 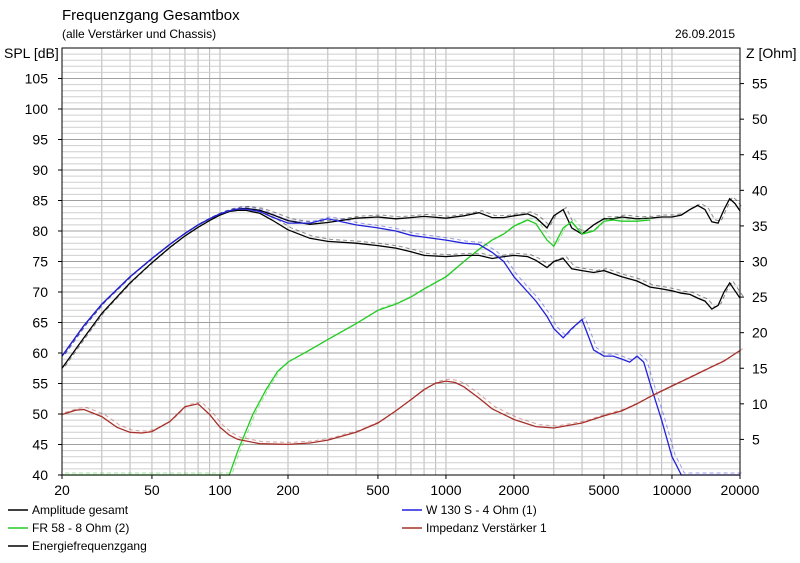 What do you see at coordinates (760, 333) in the screenshot?
I see `y2-tick-label: 20` at bounding box center [760, 333].